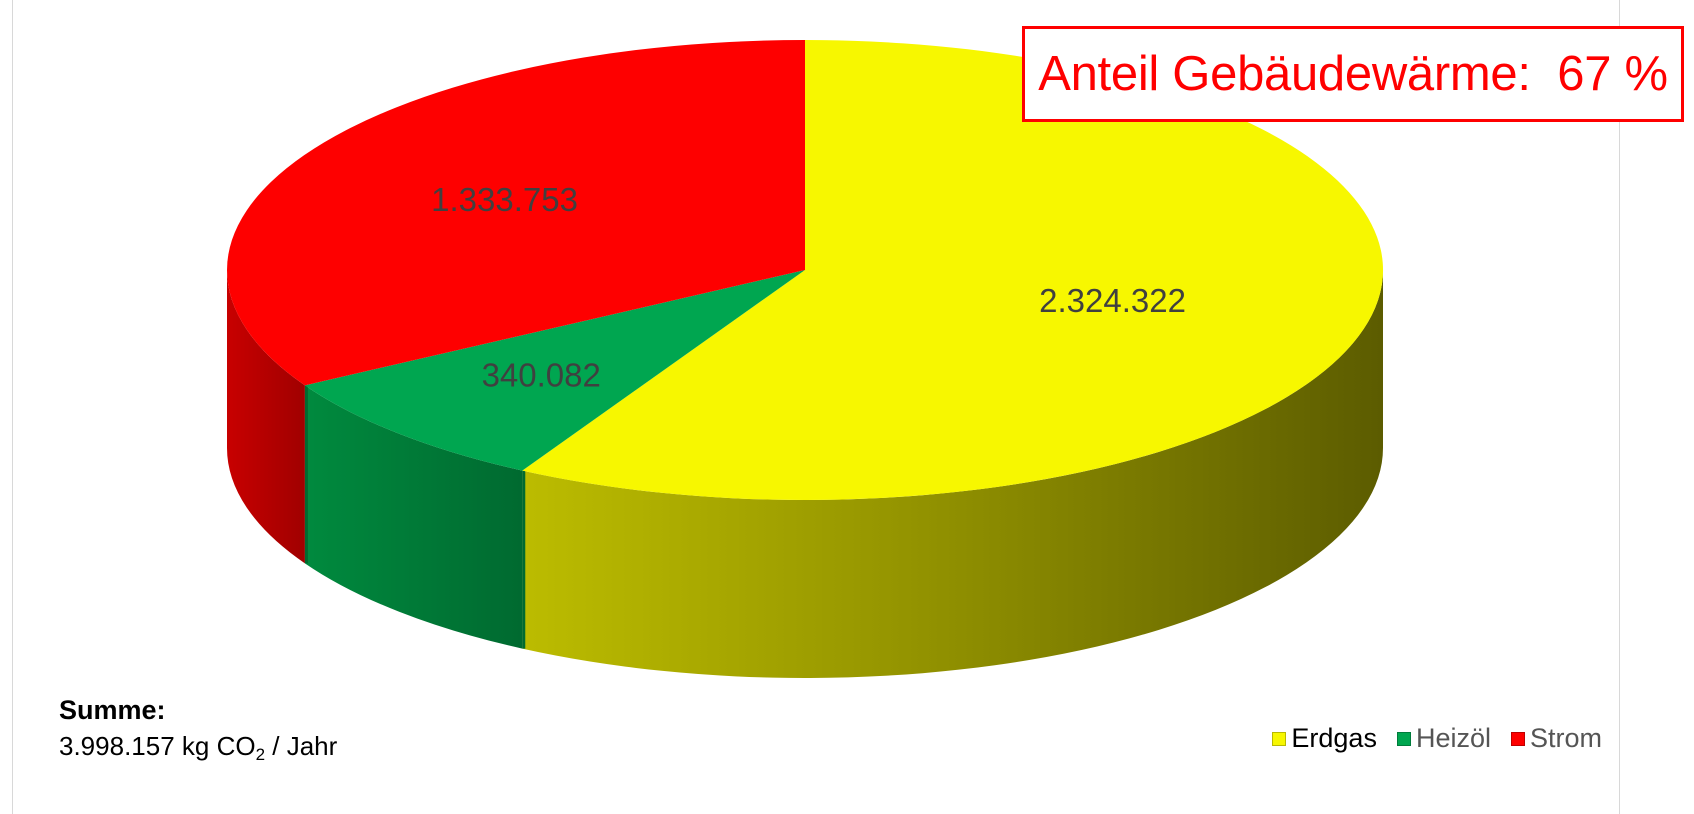 The height and width of the screenshot is (814, 1694). I want to click on summary-unit: / Jahr, so click(301, 746).